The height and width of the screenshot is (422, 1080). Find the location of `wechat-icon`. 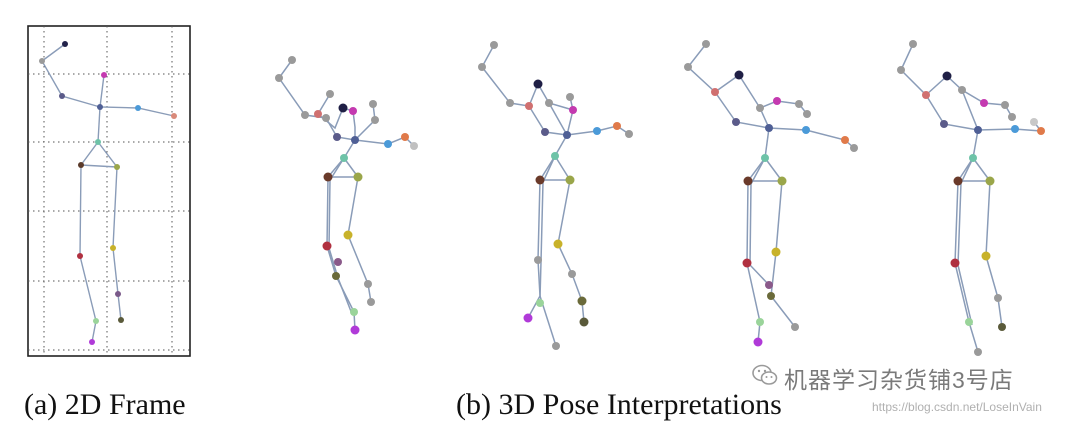

wechat-icon is located at coordinates (765, 374).